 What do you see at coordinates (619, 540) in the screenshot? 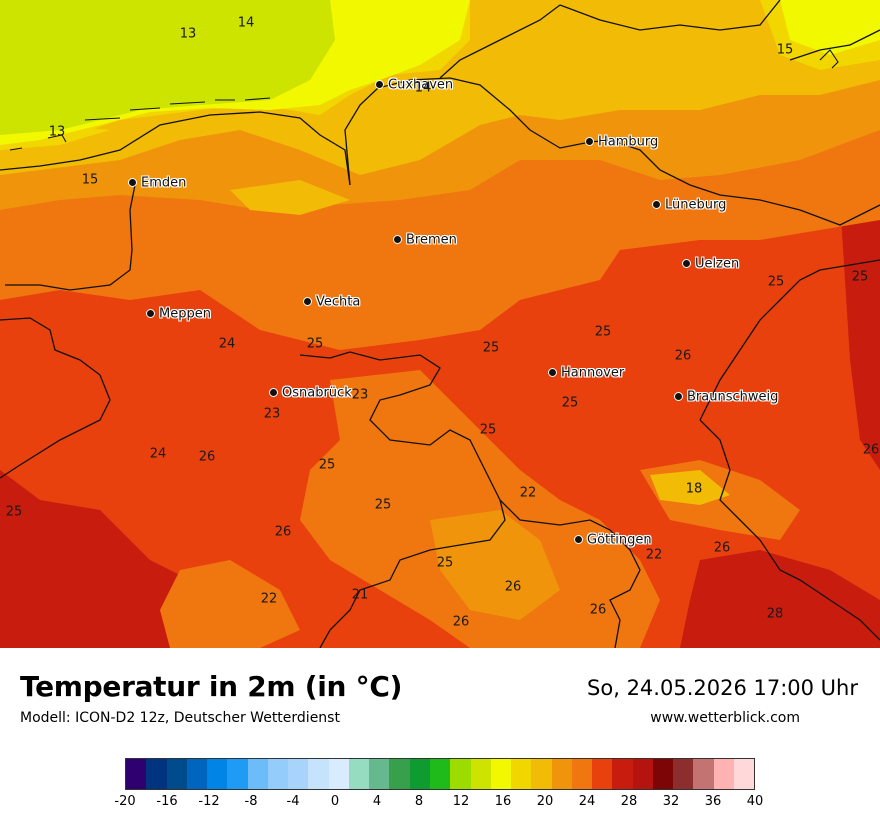
I see `city-name-label: Göttingen` at bounding box center [619, 540].